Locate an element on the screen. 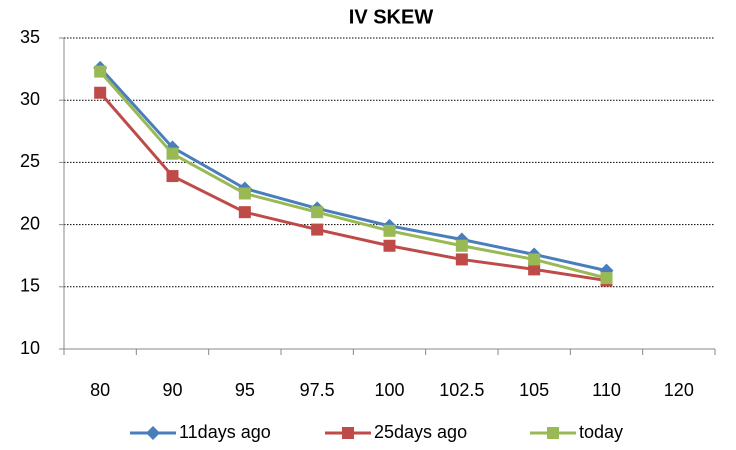 This screenshot has height=450, width=736. x-tick-label: 80 is located at coordinates (100, 390).